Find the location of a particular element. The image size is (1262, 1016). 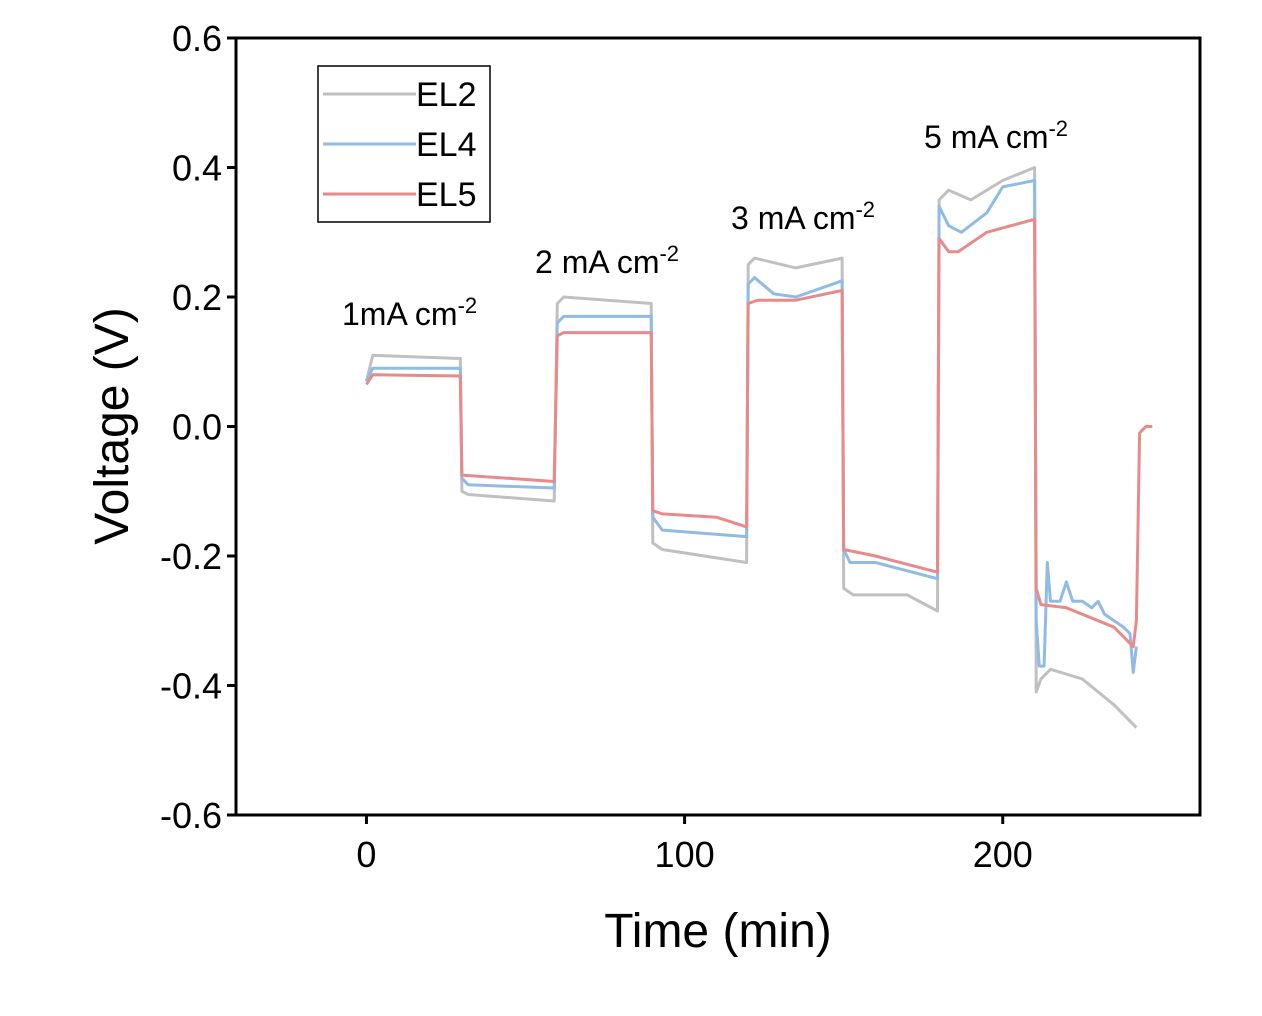

x-tick-label: 100 is located at coordinates (685, 854).